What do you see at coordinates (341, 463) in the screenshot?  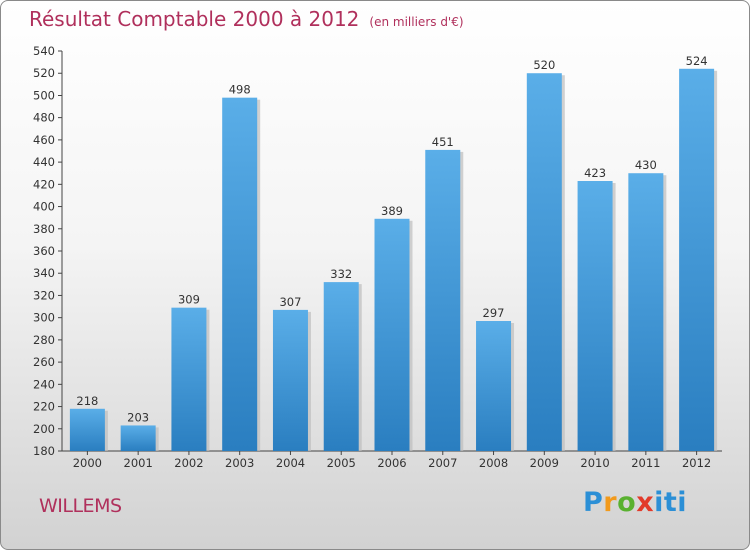 I see `x-tick-label: 2005` at bounding box center [341, 463].